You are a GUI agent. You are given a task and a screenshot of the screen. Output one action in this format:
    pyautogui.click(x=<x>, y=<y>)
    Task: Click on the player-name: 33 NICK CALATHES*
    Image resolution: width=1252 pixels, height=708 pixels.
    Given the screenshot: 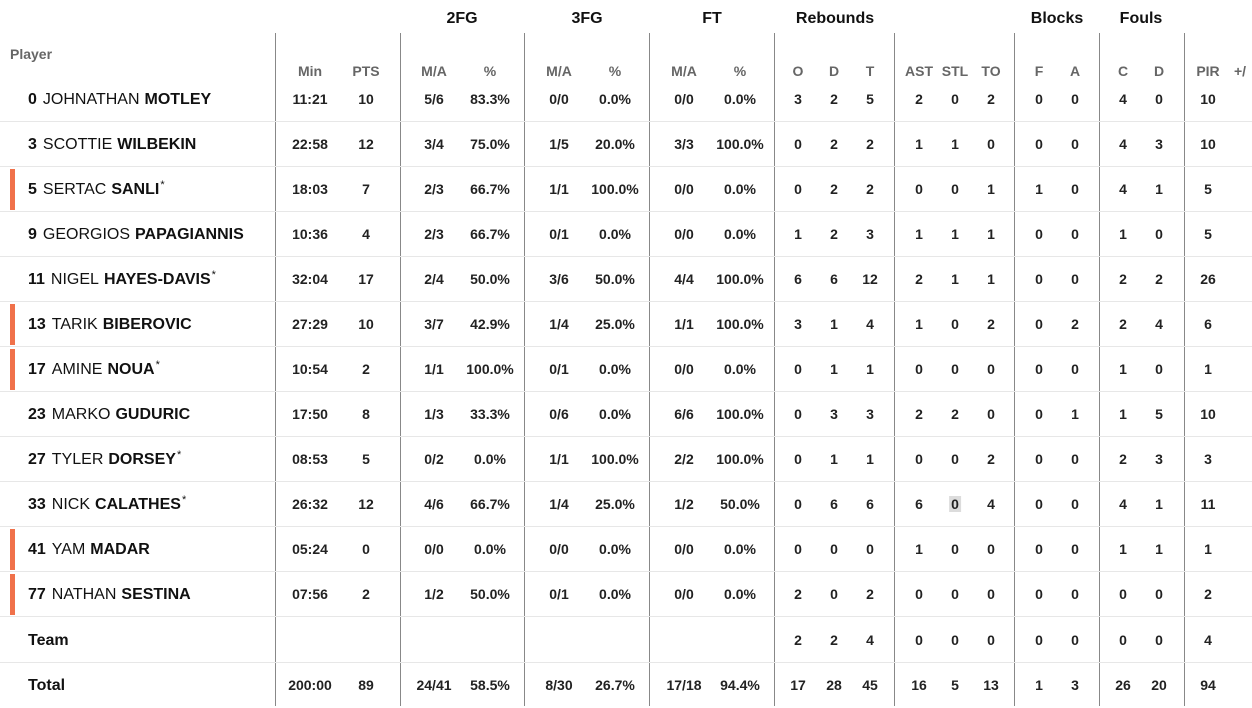 What is the action you would take?
    pyautogui.click(x=107, y=504)
    